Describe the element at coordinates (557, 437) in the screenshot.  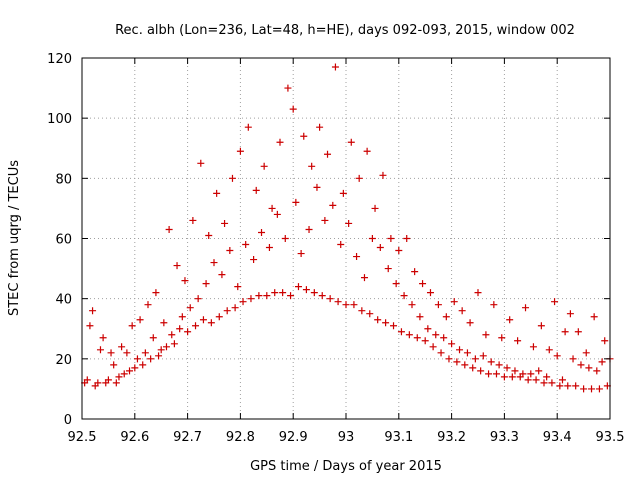
I see `x-tick-label: 93.4` at that location.